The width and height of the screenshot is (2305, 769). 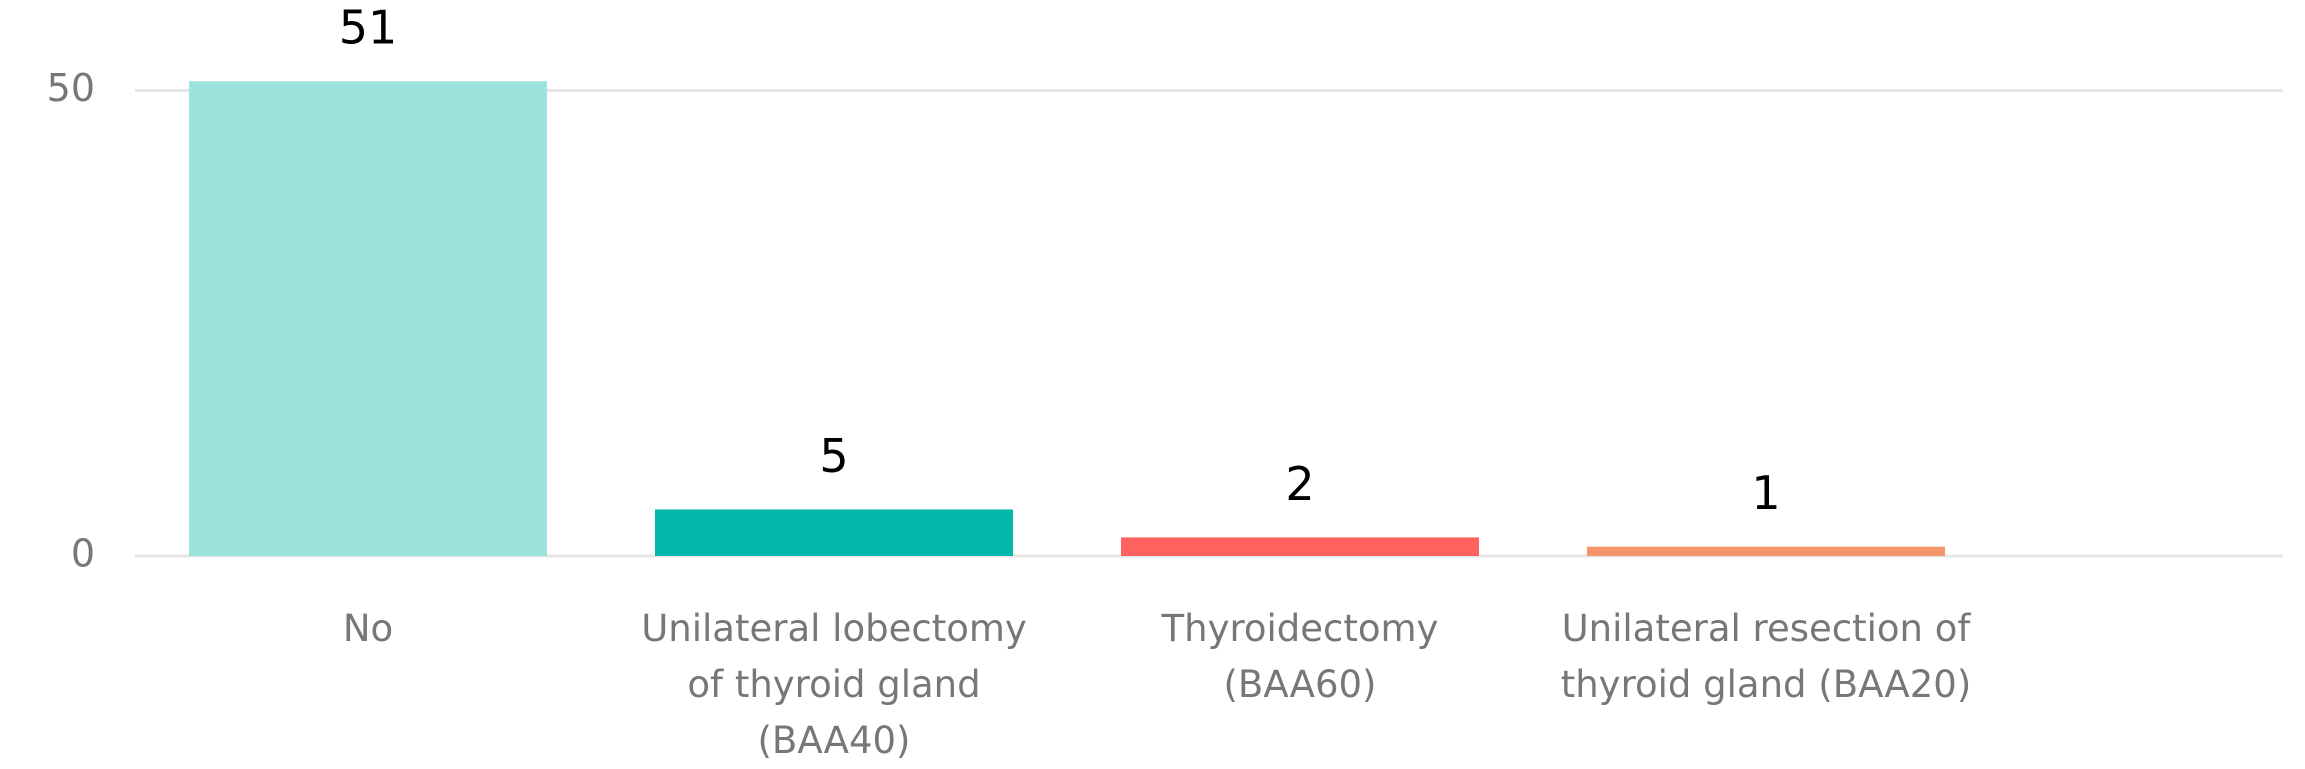 I want to click on x-tick-label: No, so click(x=368, y=628).